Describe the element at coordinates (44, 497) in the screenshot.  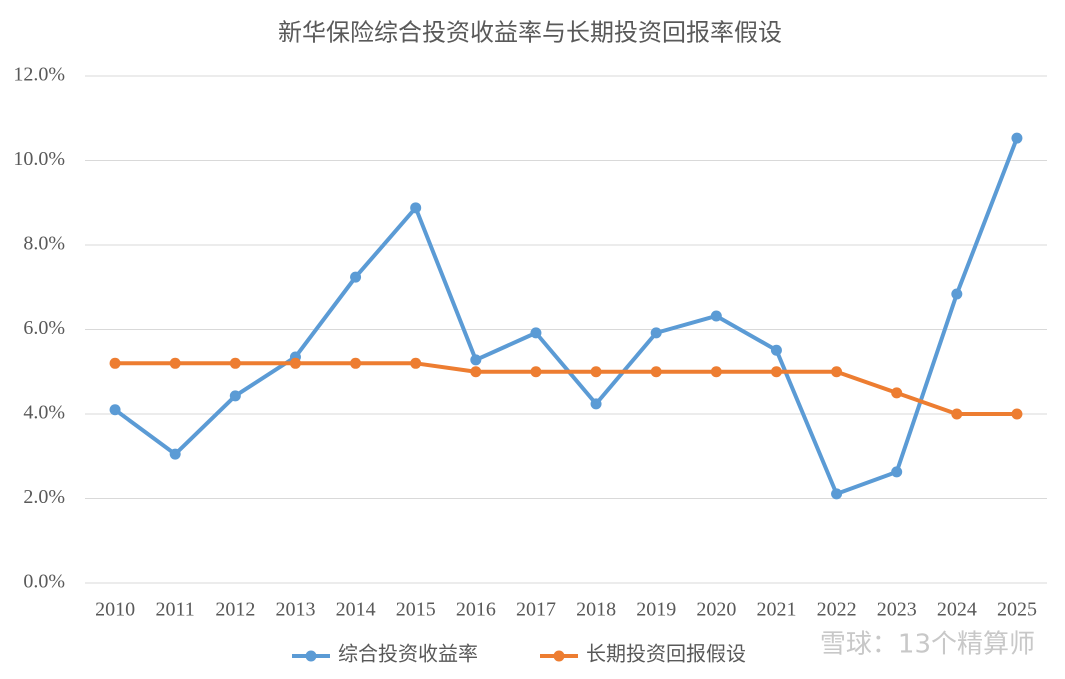
I see `y-tick-label: 2.0%` at that location.